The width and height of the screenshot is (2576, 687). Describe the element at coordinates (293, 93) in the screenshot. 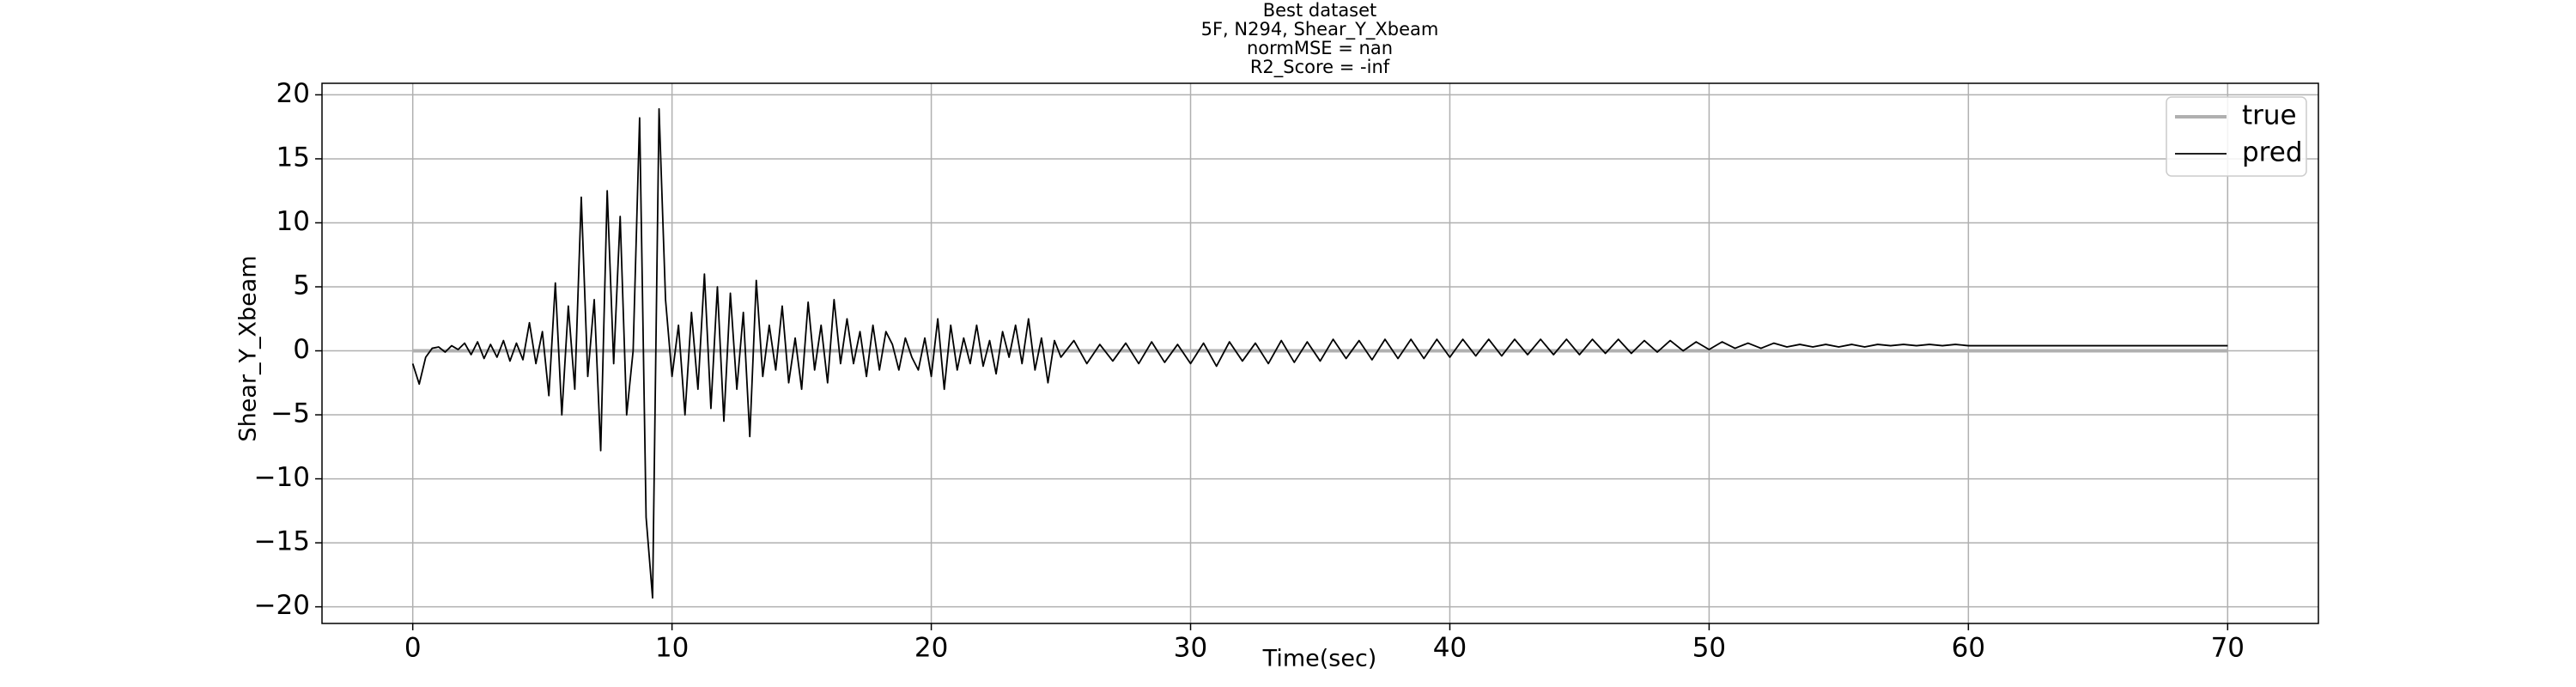

I see `y-tick-label: 20` at that location.